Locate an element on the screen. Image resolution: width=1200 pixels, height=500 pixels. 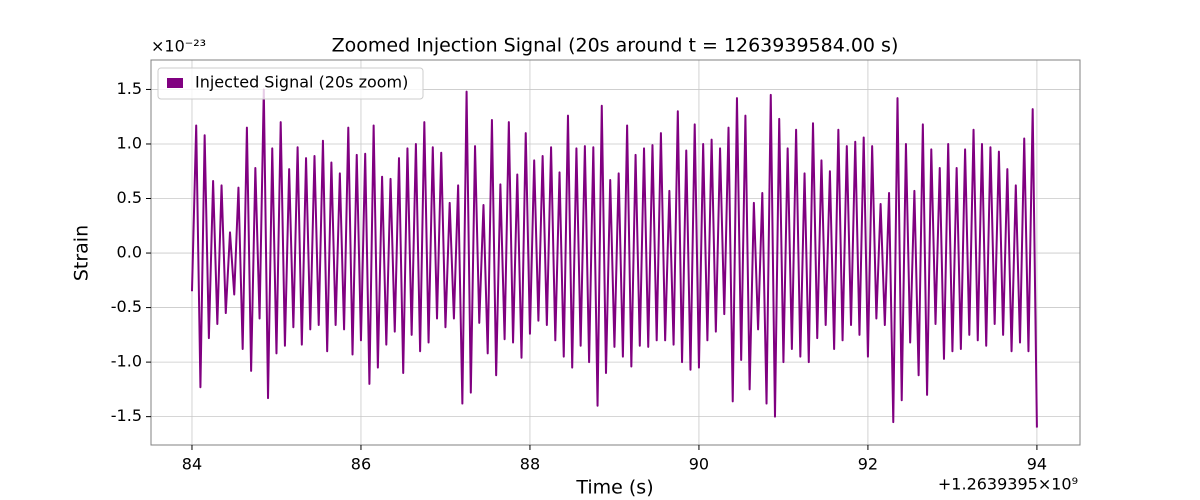
legend: Injected Signal (20s zoom) is located at coordinates (290, 83).